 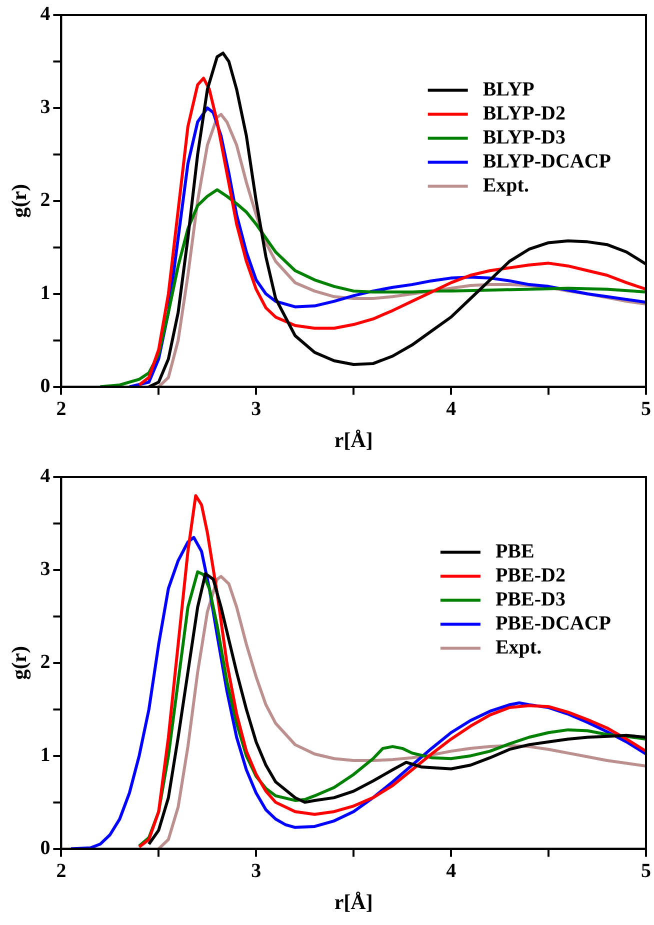 I want to click on legend-label: BLYP-D3, so click(x=524, y=137).